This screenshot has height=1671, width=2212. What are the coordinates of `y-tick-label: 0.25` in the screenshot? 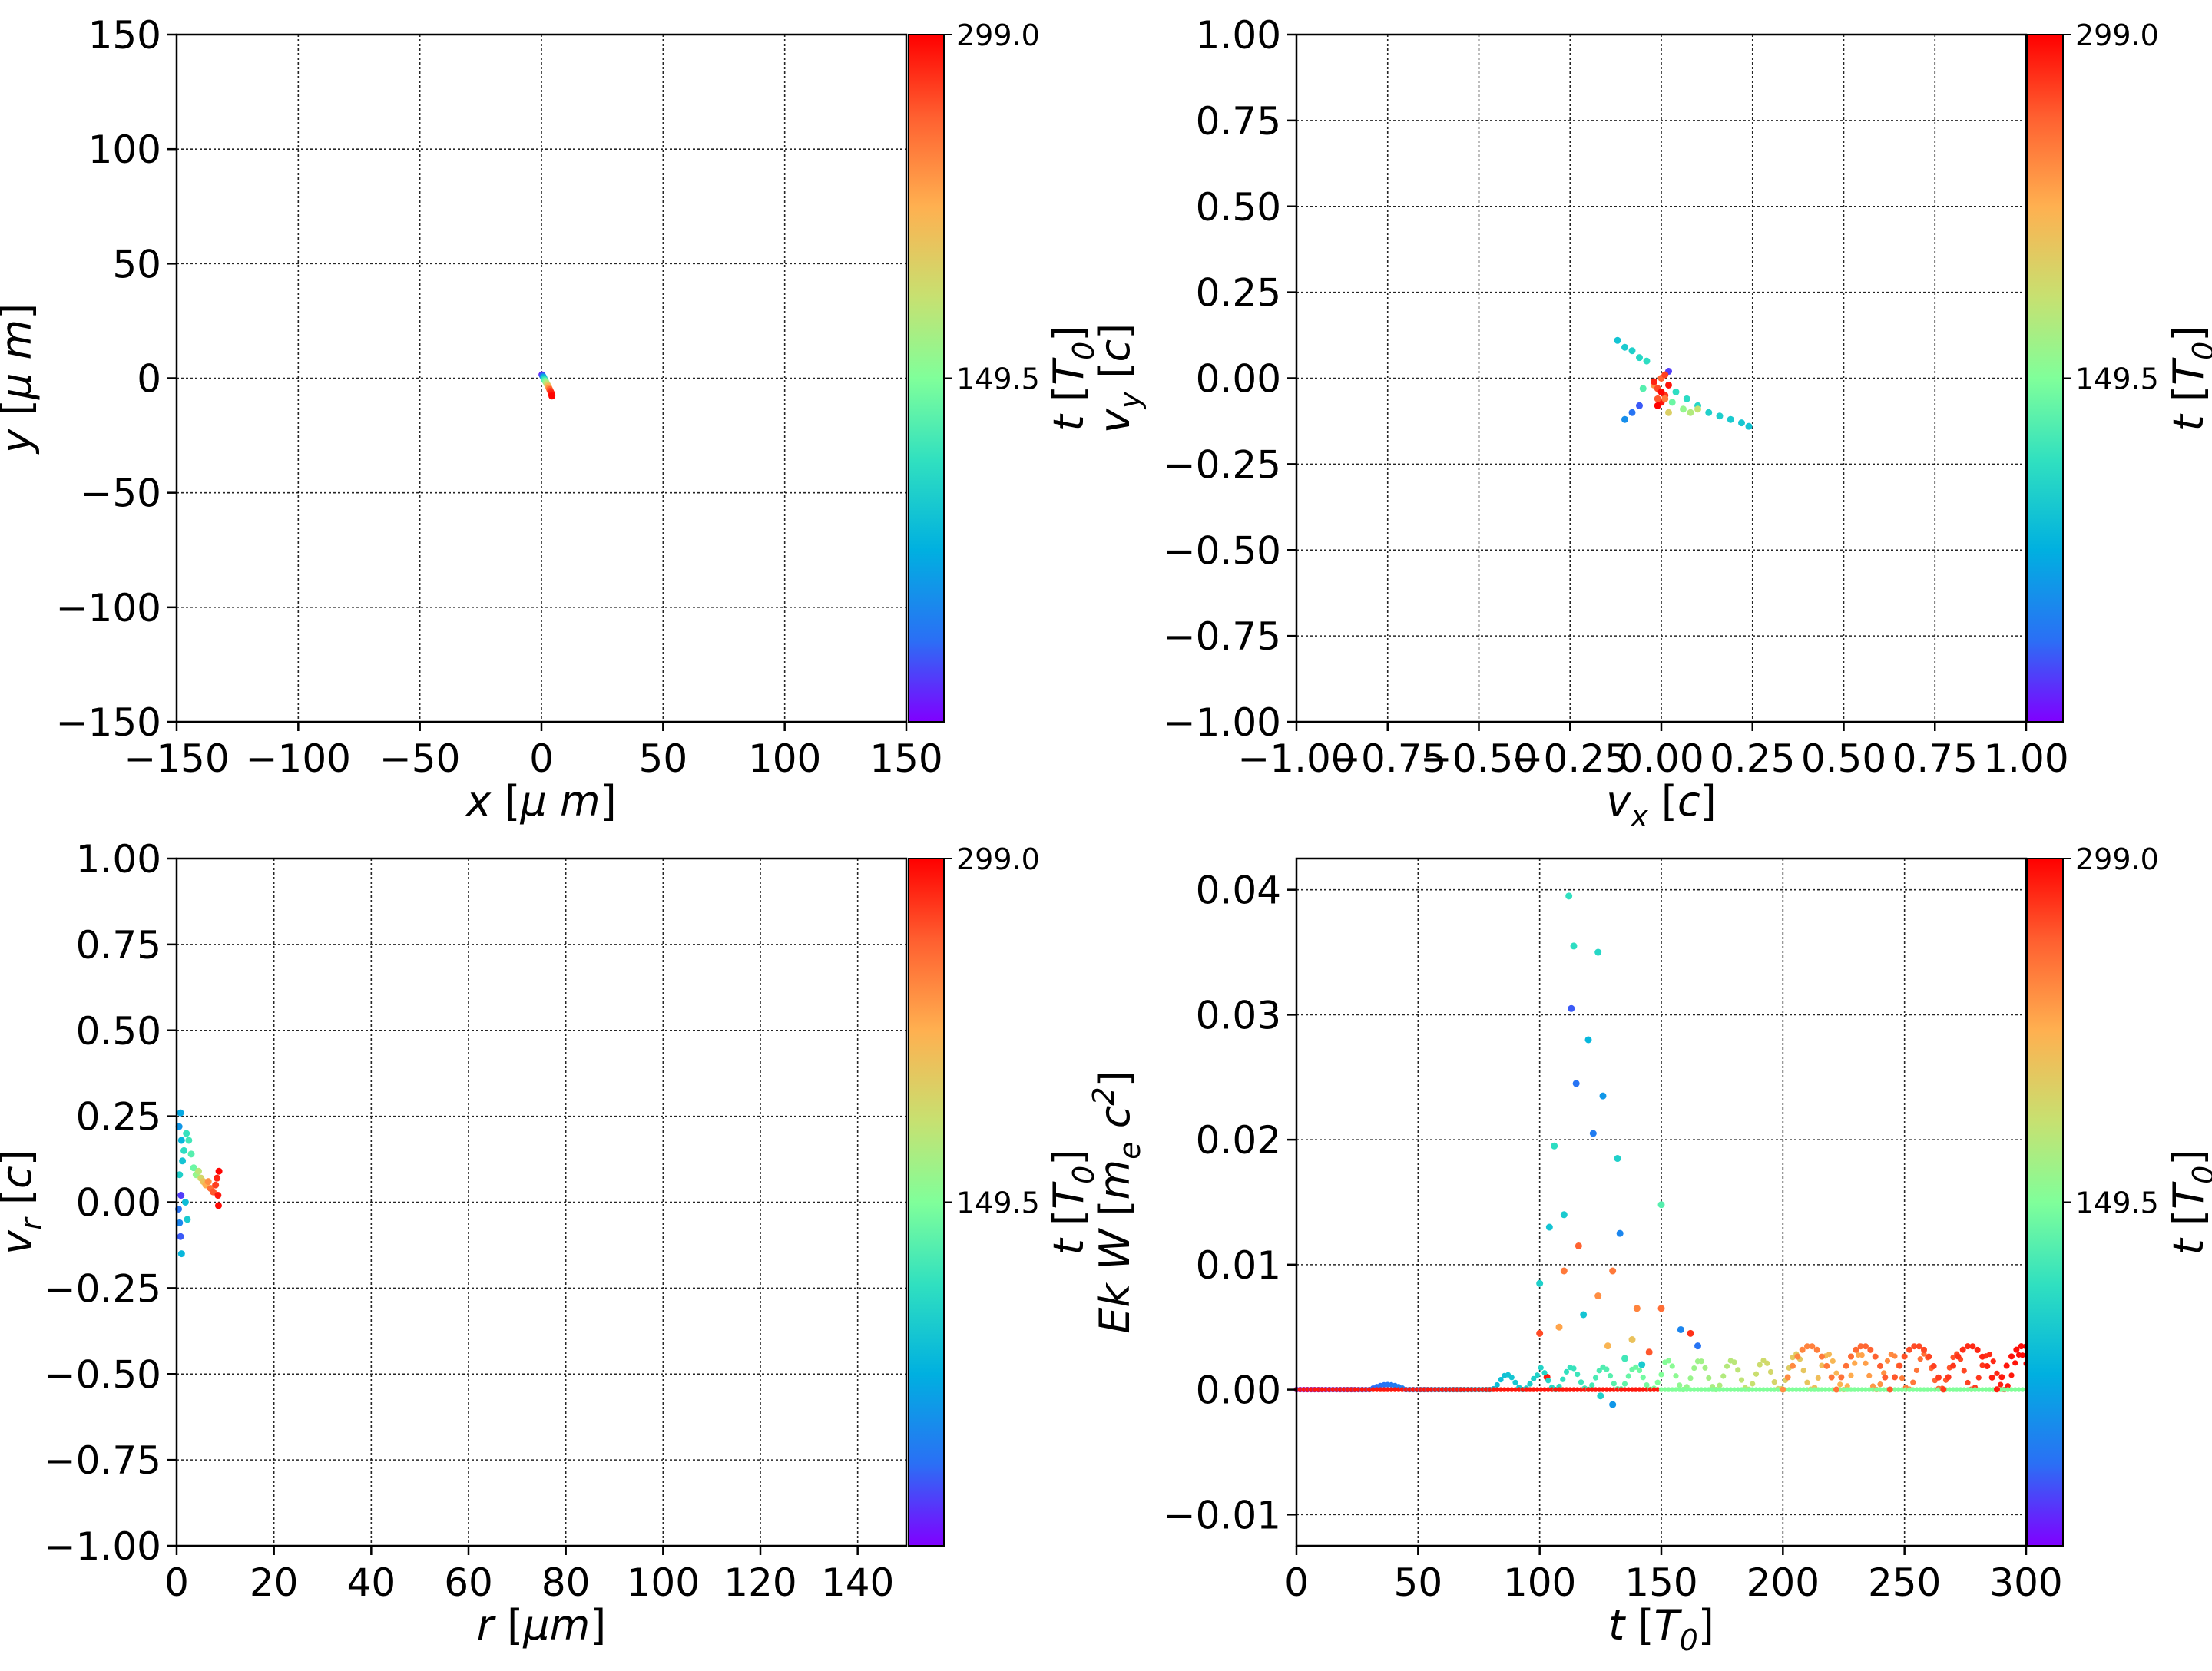 It's located at (1238, 293).